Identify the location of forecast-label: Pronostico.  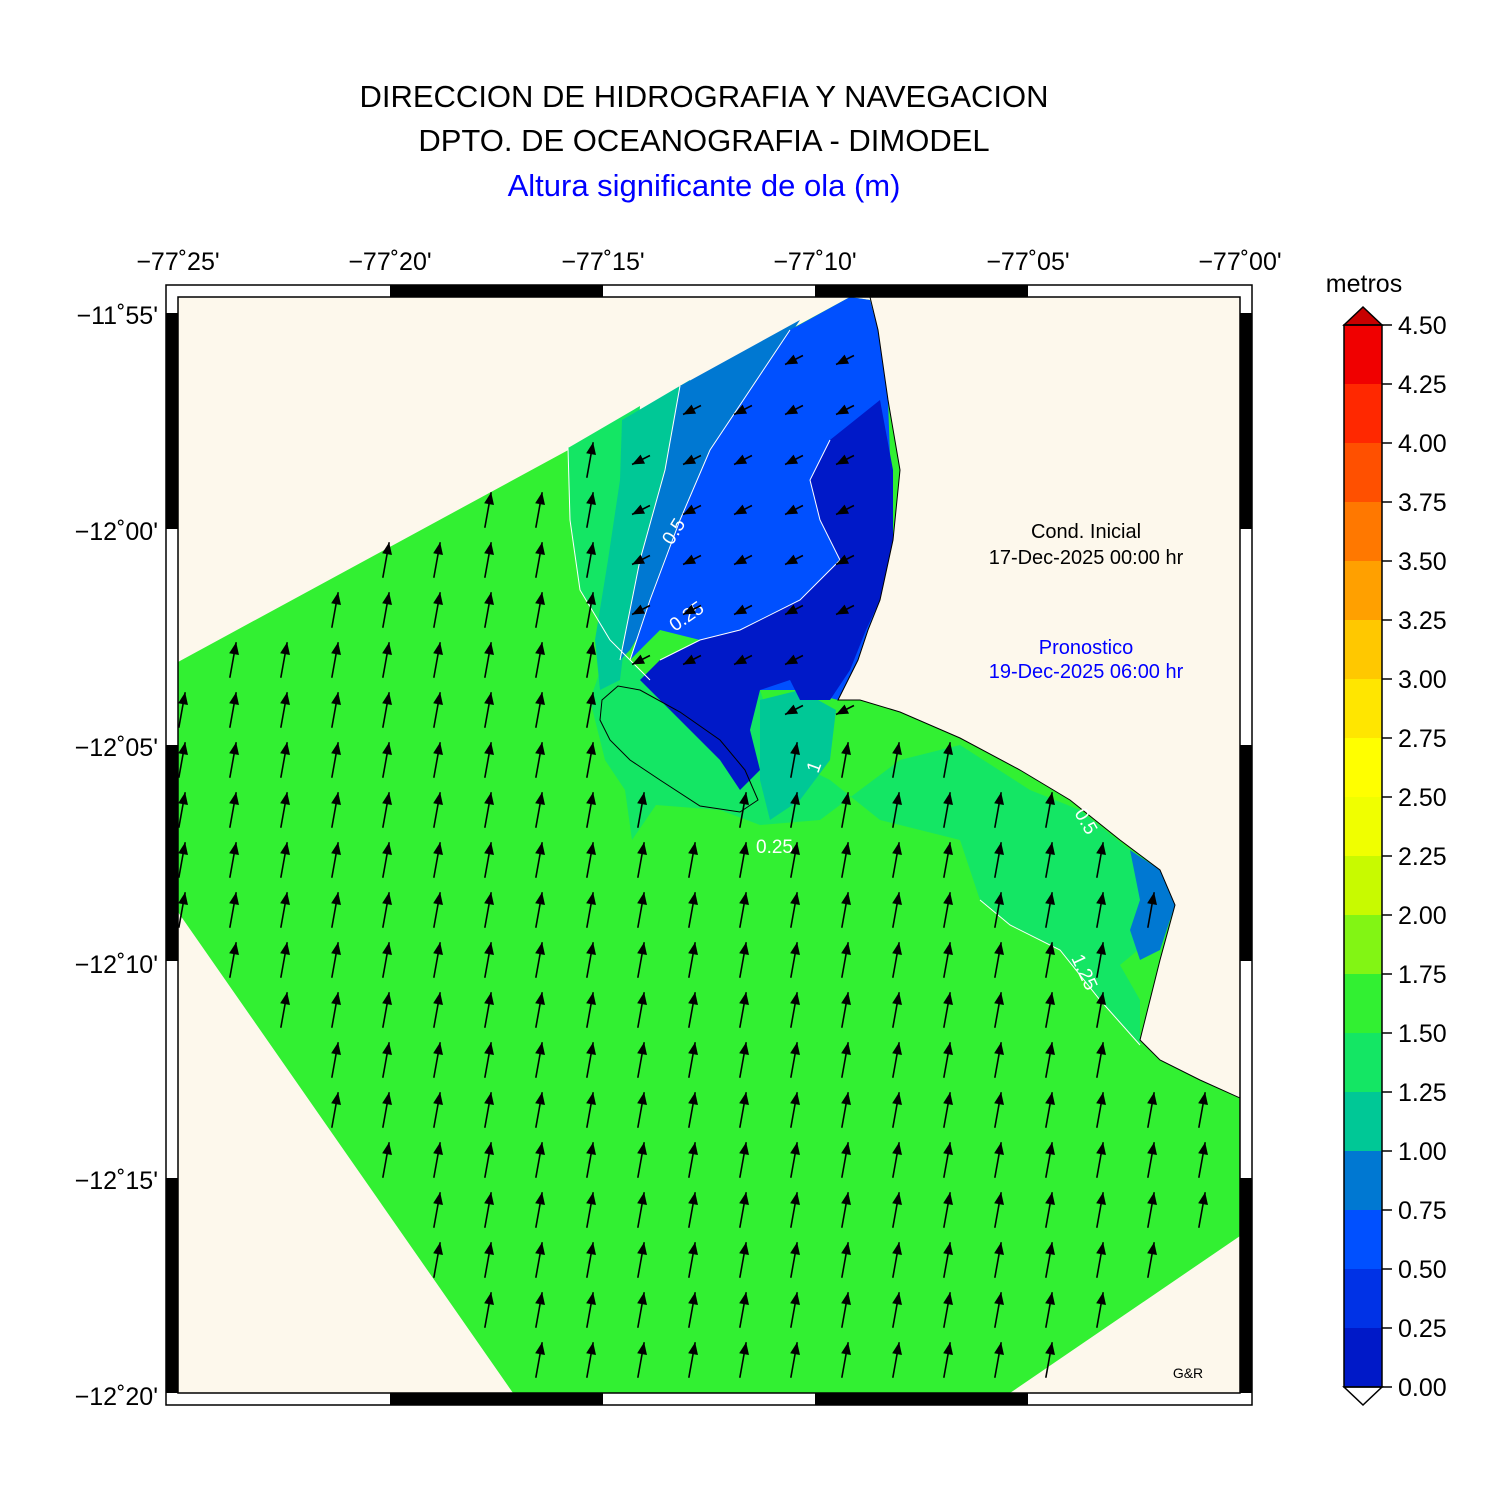
(1086, 648).